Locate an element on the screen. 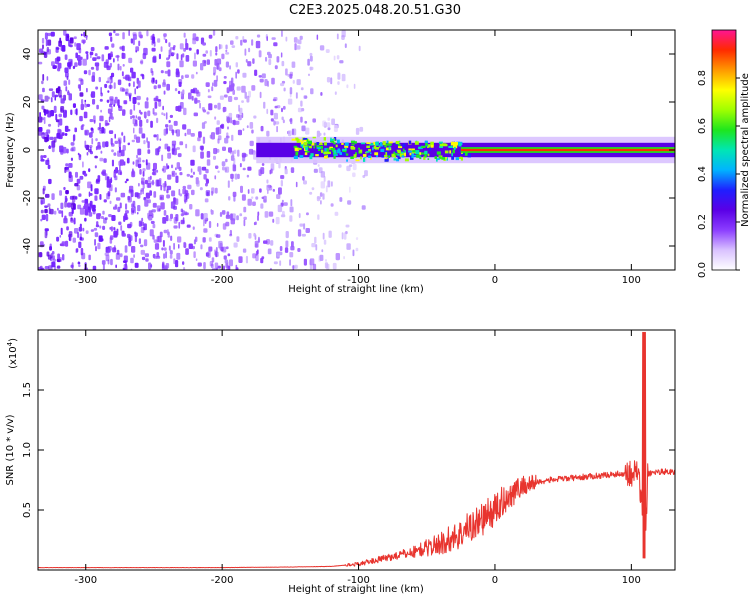 The height and width of the screenshot is (600, 750). colorbar-ticks: 0.0 0.2 0.4 0.6 0.8 is located at coordinates (718, 174).